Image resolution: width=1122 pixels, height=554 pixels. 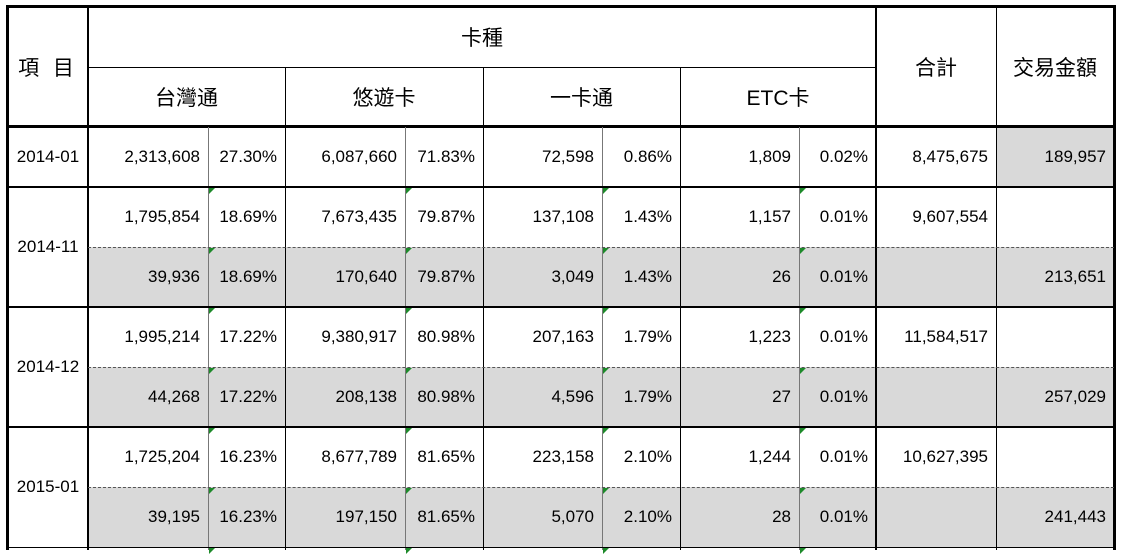 I want to click on cell-r6-c7: 0.01%, so click(x=843, y=516).